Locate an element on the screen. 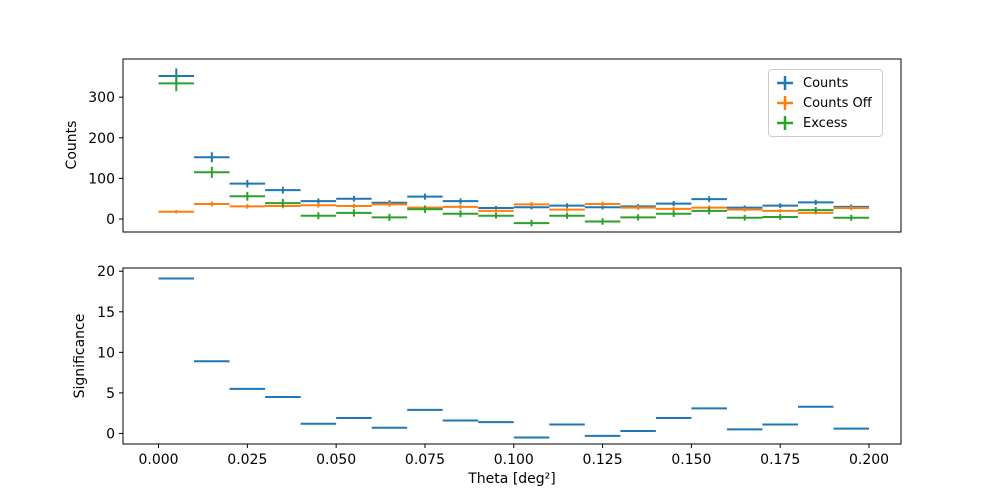  x-tick-label: 0.200 is located at coordinates (869, 460).